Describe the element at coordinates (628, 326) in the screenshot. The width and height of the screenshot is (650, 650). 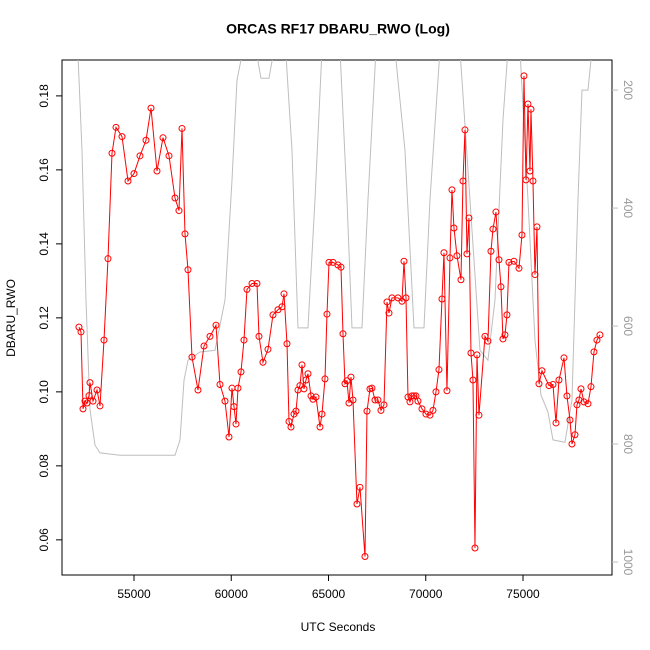
I see `y2-tick-label: 600` at that location.